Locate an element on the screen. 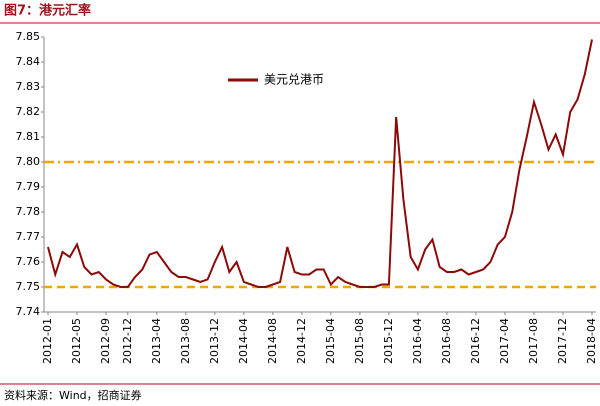  y-tick-label: 7.75 is located at coordinates (28, 286).